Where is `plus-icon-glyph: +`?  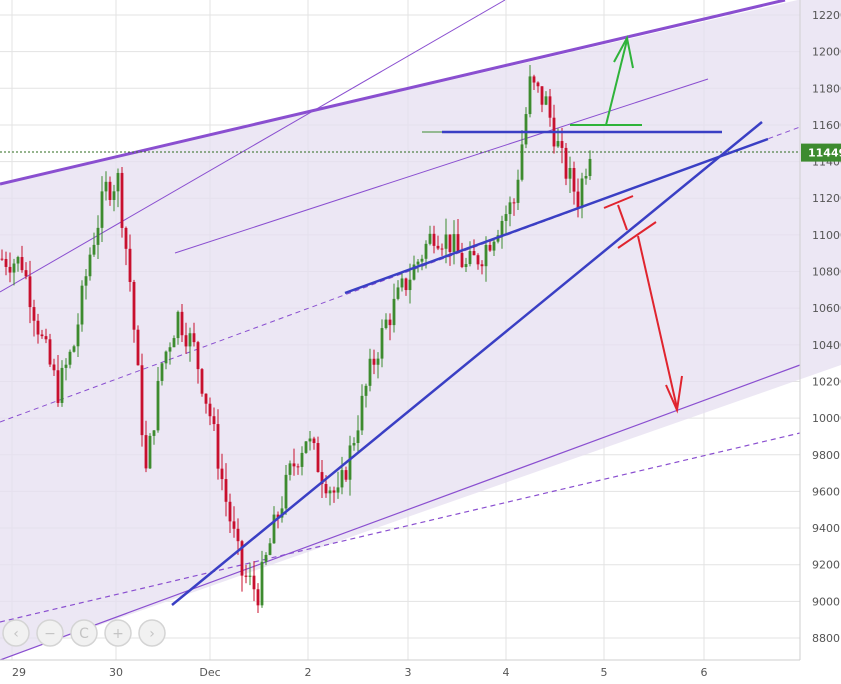
plus-icon-glyph: + is located at coordinates (118, 634).